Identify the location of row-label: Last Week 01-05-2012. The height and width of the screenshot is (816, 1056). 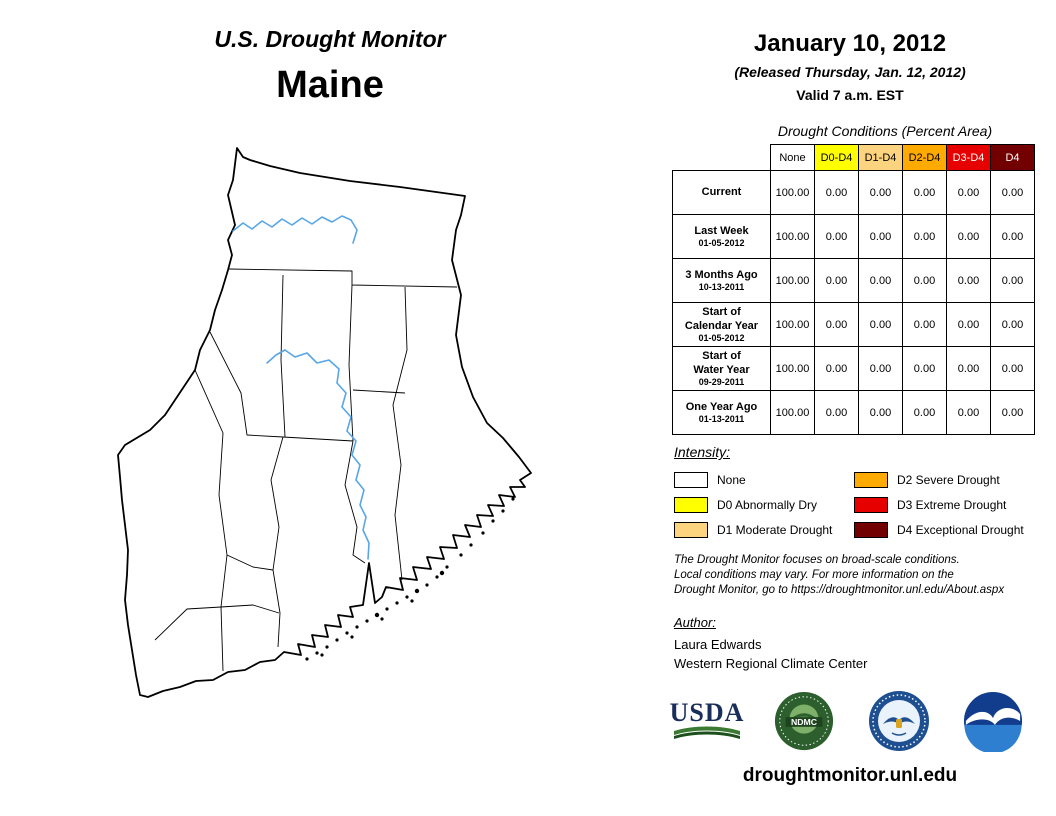
(721, 236).